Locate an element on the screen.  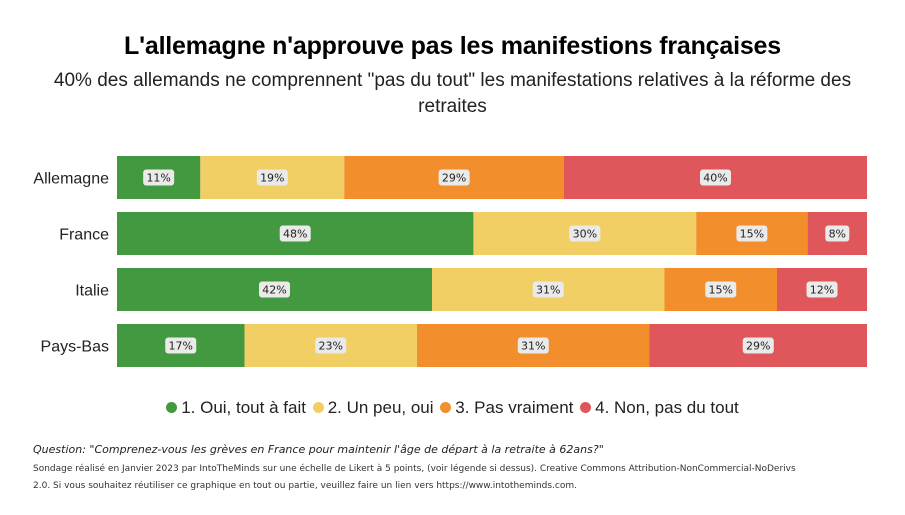
data-label: 19% is located at coordinates (272, 178).